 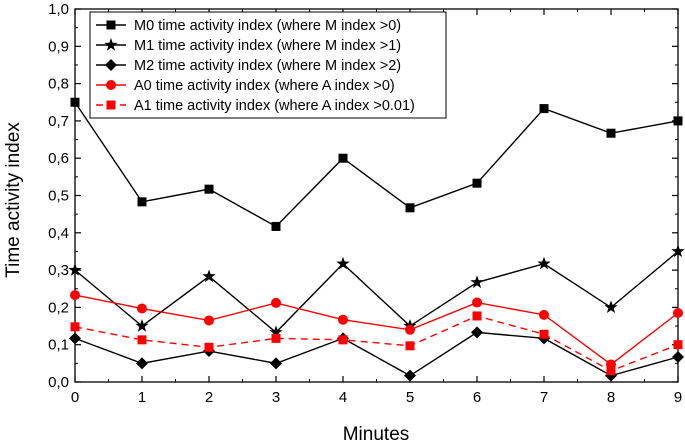 I want to click on y-tick-label: 0,7, so click(x=58, y=121).